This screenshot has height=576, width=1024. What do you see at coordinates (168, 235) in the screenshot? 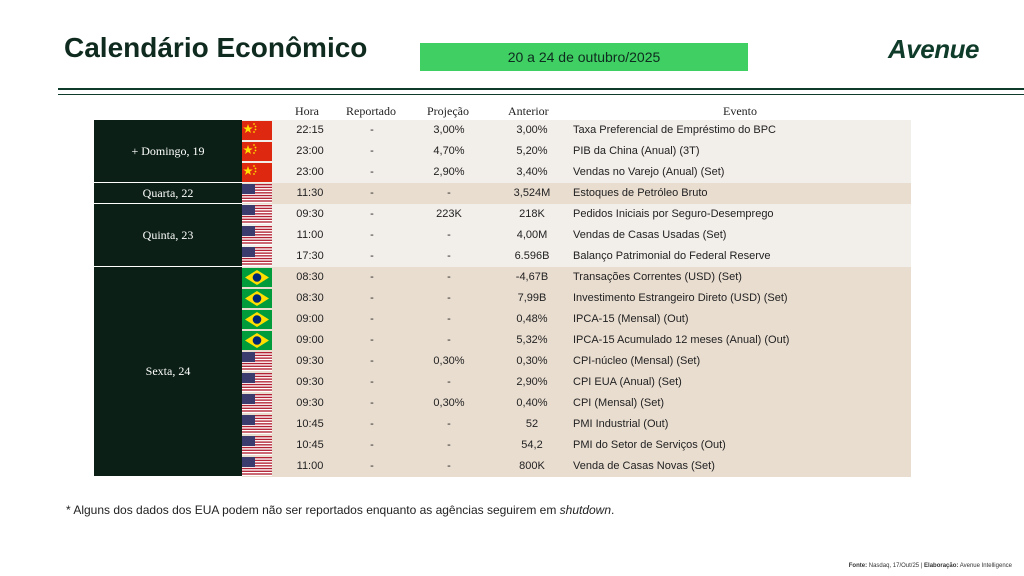
I see `day-cell: Quinta, 23` at bounding box center [168, 235].